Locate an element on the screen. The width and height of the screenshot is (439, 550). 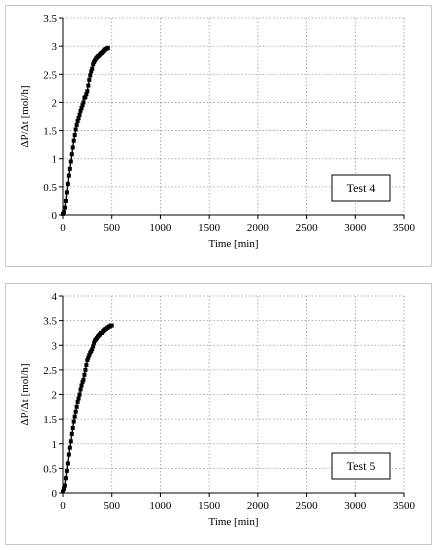
test-label: Test 4 is located at coordinates (361, 188).